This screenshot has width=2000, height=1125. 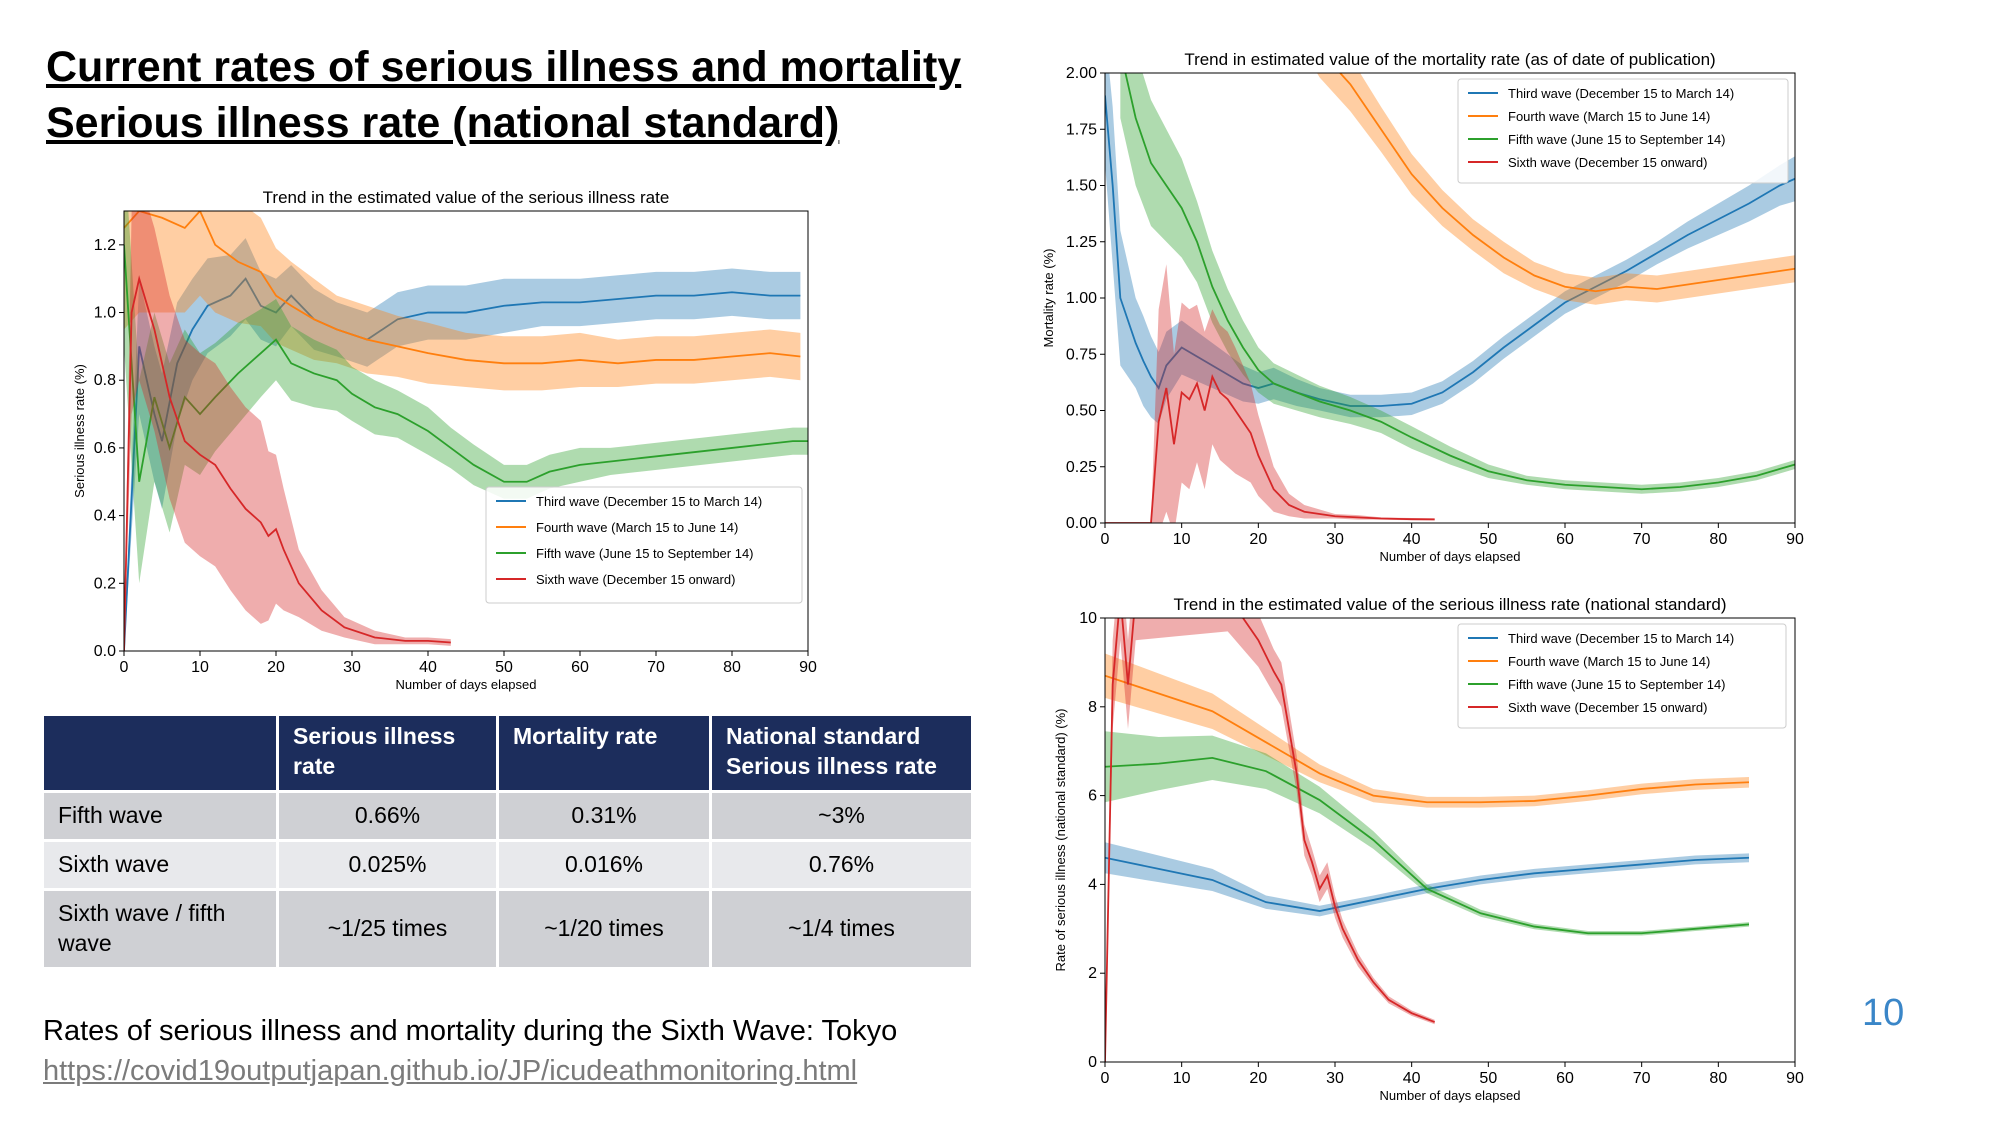 What do you see at coordinates (1092, 707) in the screenshot?
I see `y-tick-label: 8` at bounding box center [1092, 707].